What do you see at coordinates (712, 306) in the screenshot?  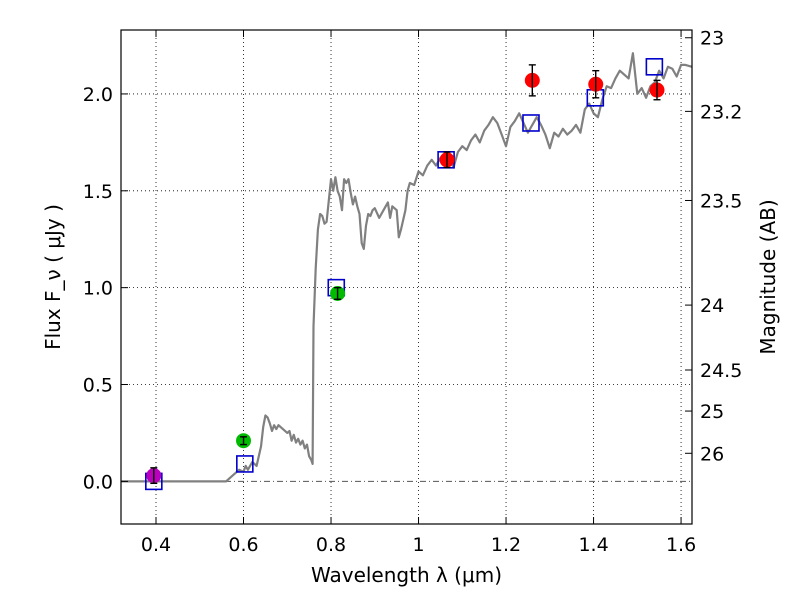 I see `right-tick-label: 24` at bounding box center [712, 306].